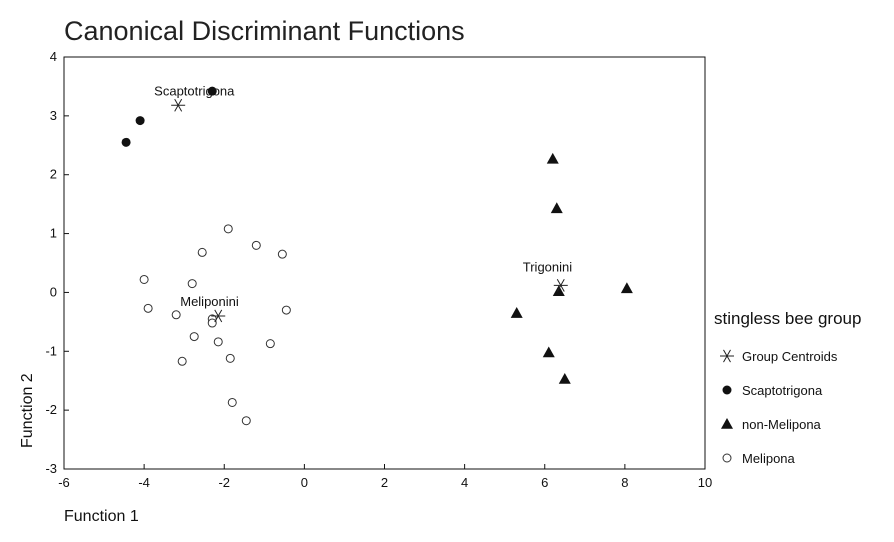 The image size is (894, 542). What do you see at coordinates (53, 174) in the screenshot?
I see `y-tick-label: 2` at bounding box center [53, 174].